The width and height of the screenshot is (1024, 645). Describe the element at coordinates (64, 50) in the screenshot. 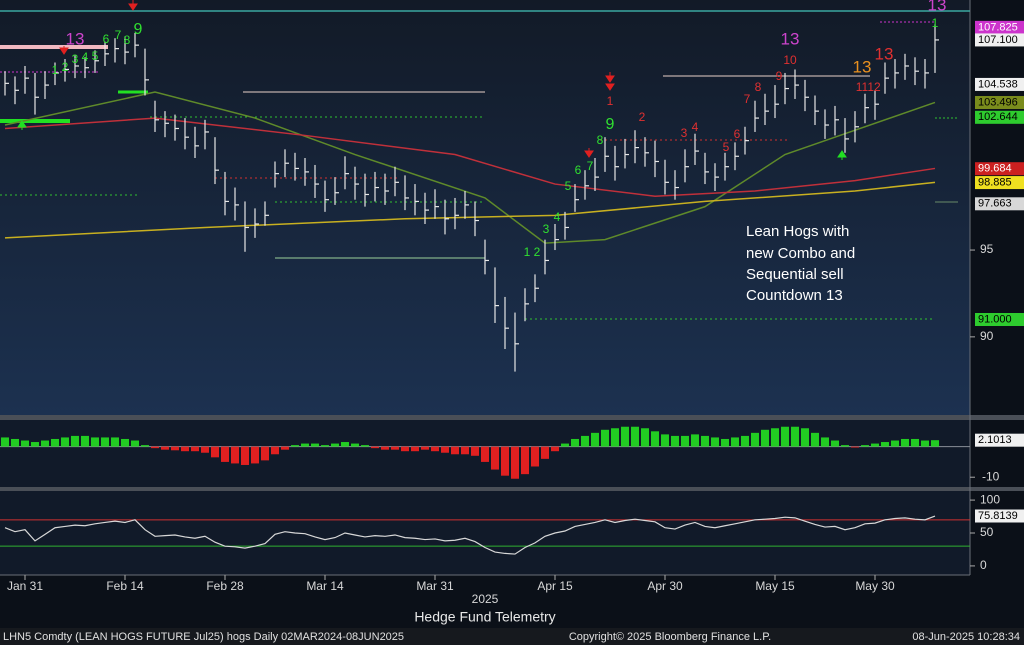

I see `sell-arrow` at that location.